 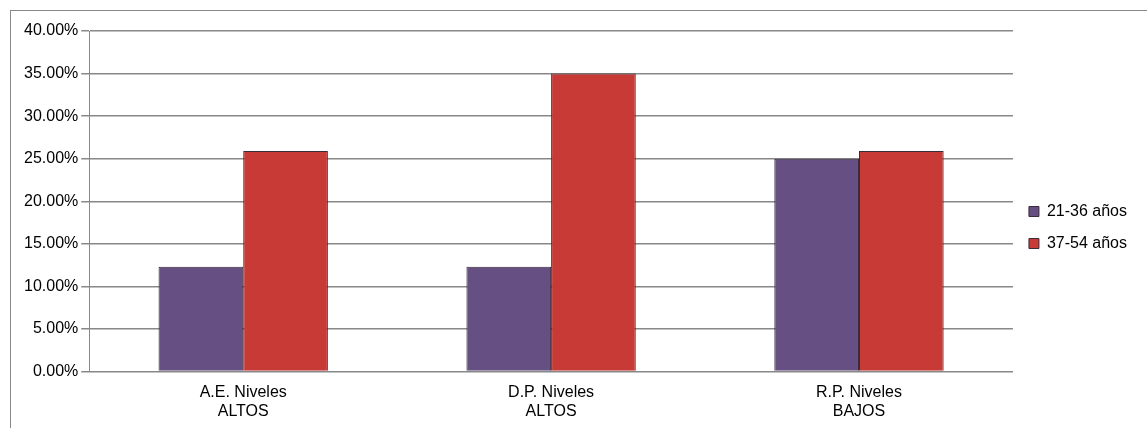 What do you see at coordinates (51, 30) in the screenshot?
I see `y-tick-label: 40.00%` at bounding box center [51, 30].